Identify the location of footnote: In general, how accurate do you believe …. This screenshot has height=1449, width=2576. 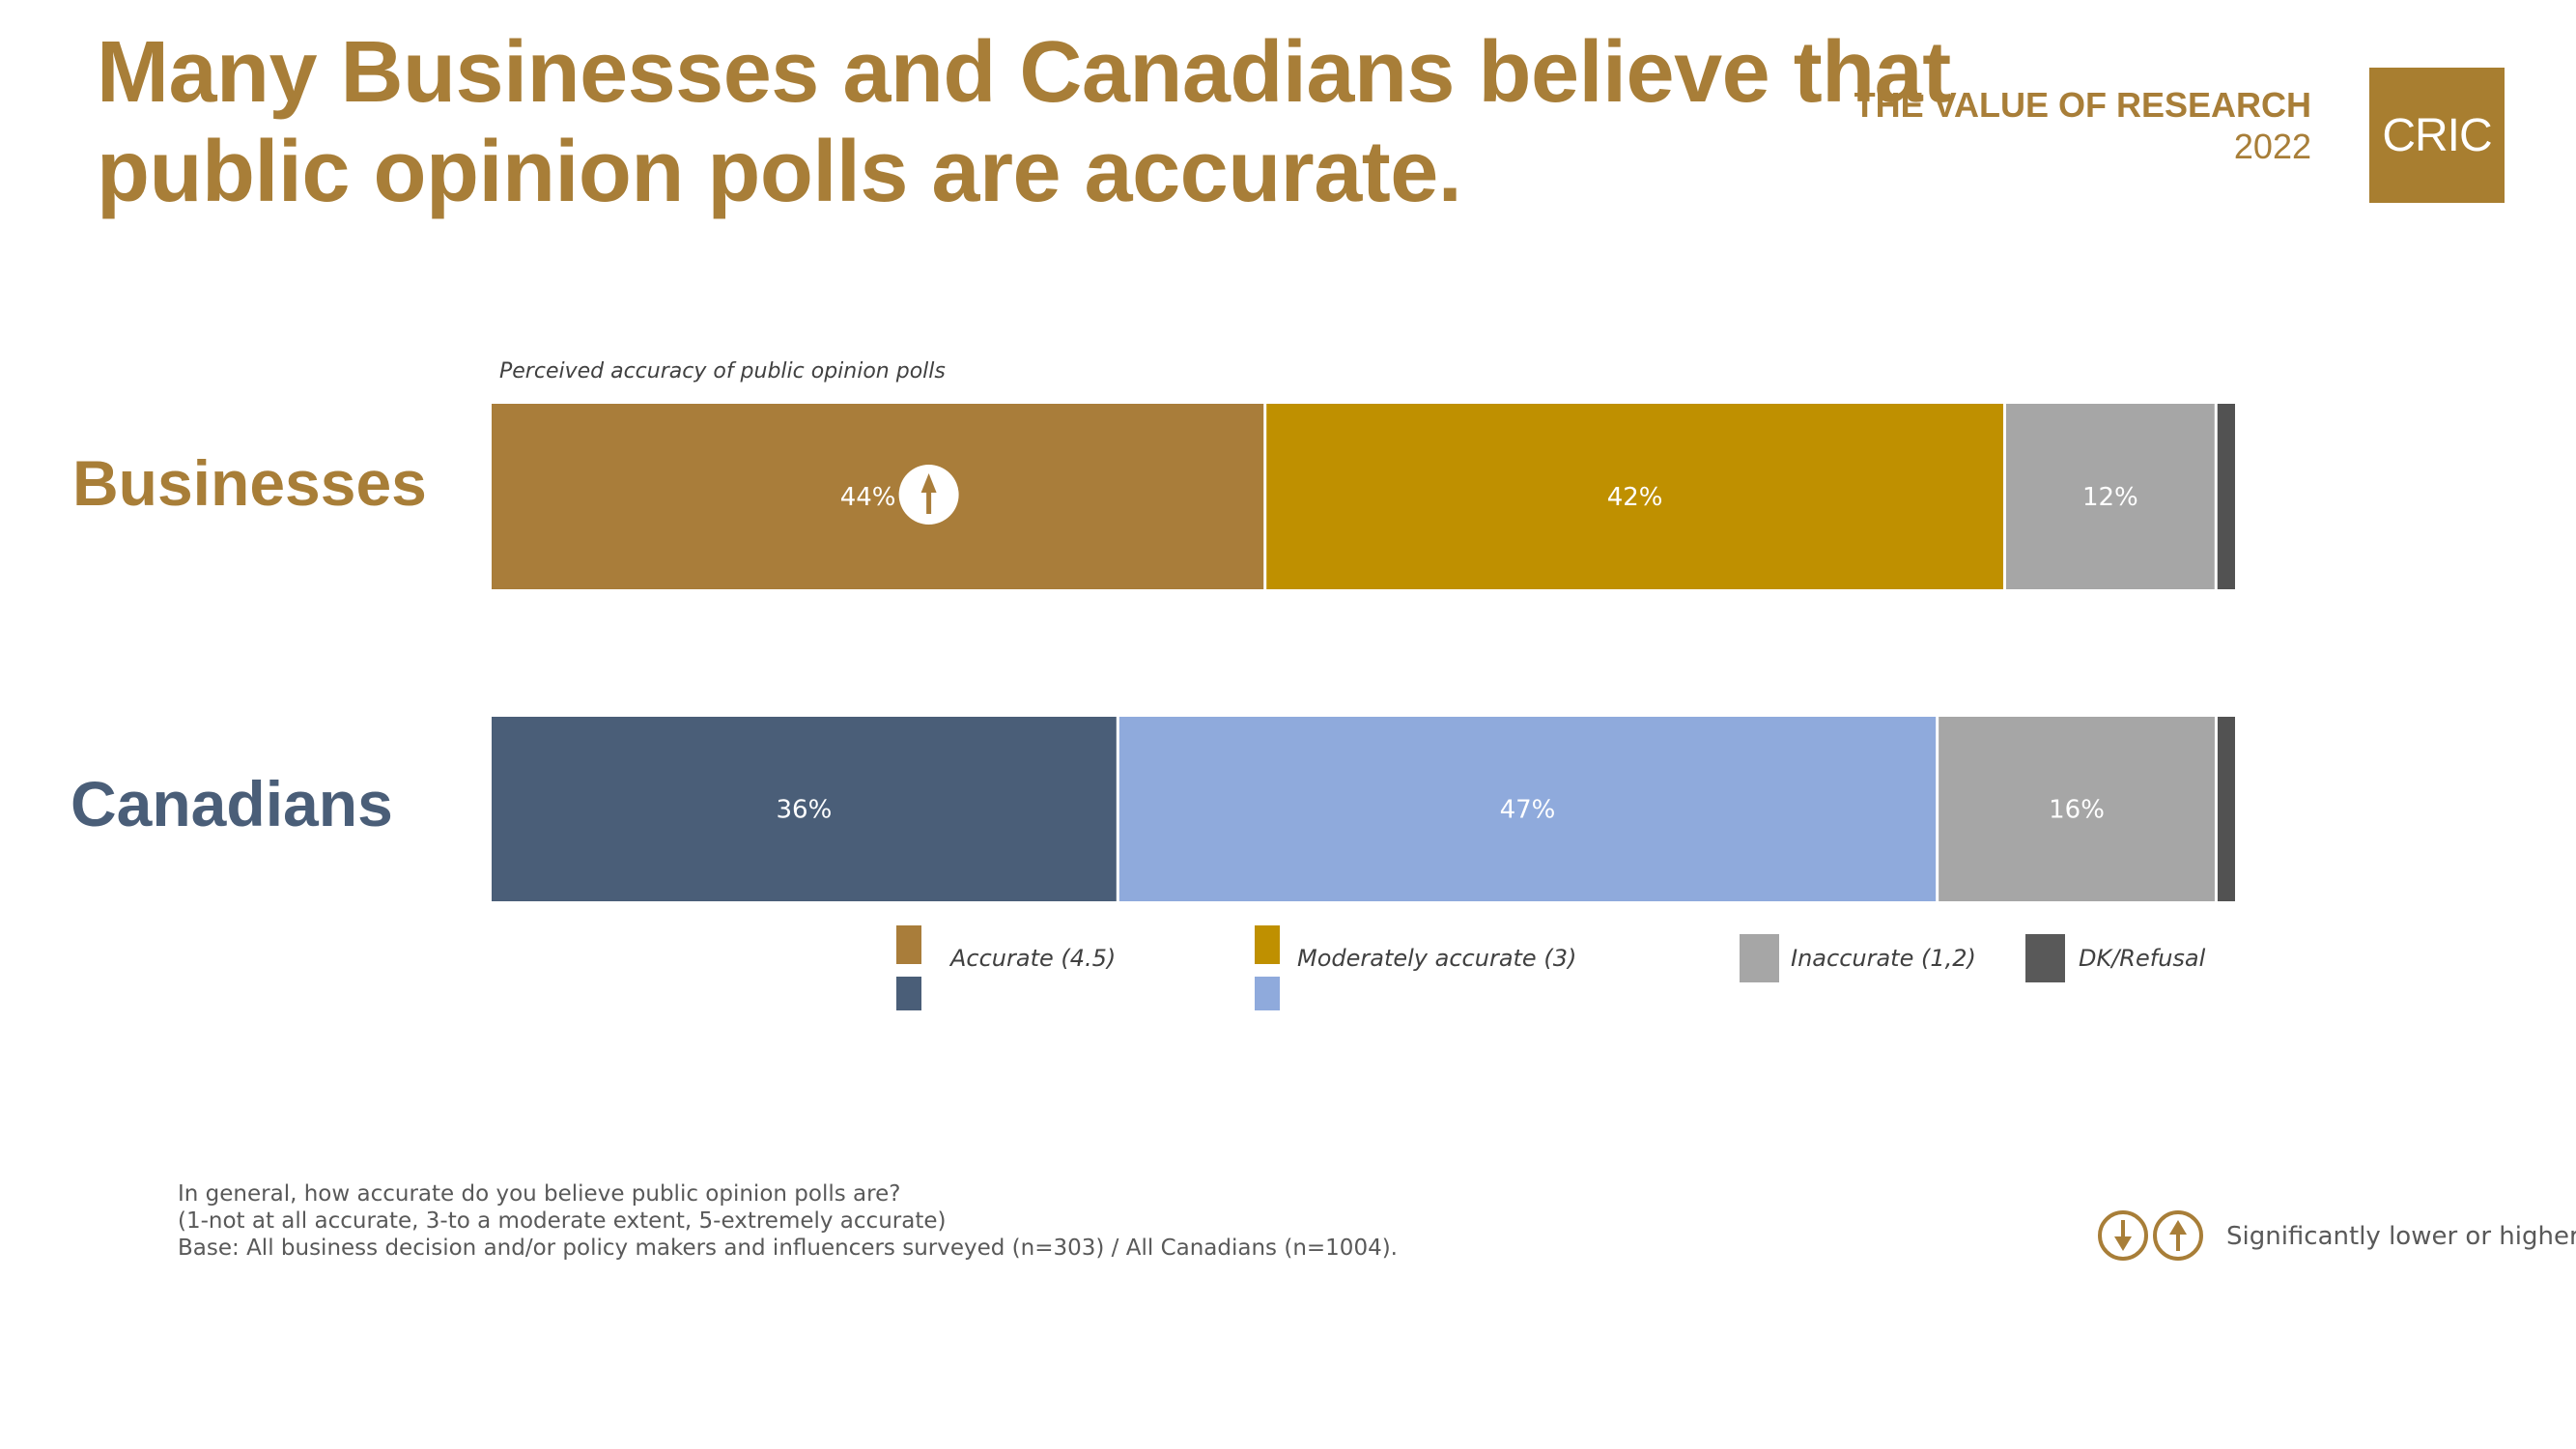
(788, 1221).